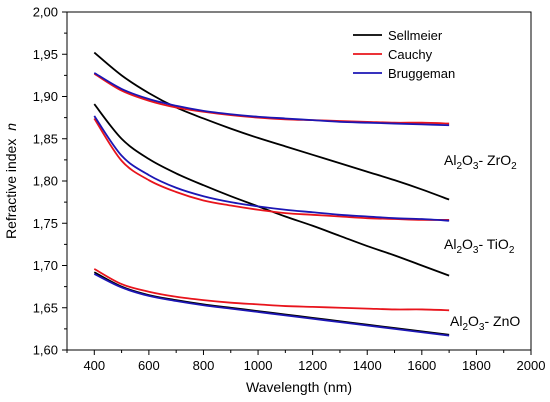 This screenshot has height=402, width=550. I want to click on x-tick-label: 800, so click(204, 365).